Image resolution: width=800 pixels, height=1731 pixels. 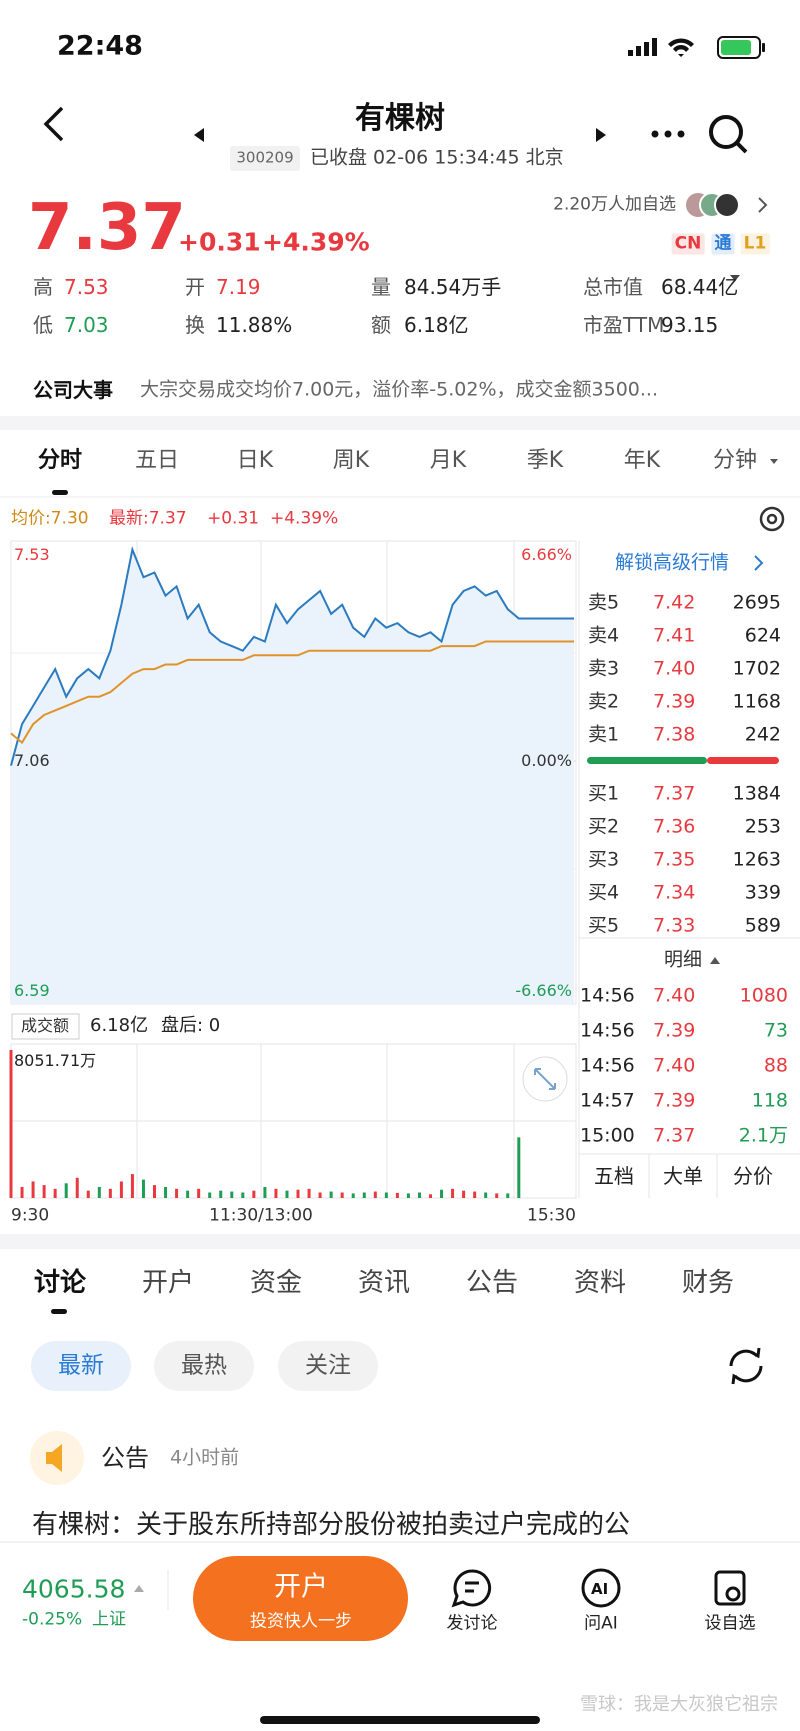 What do you see at coordinates (301, 1587) in the screenshot?
I see `button-label: 开户` at bounding box center [301, 1587].